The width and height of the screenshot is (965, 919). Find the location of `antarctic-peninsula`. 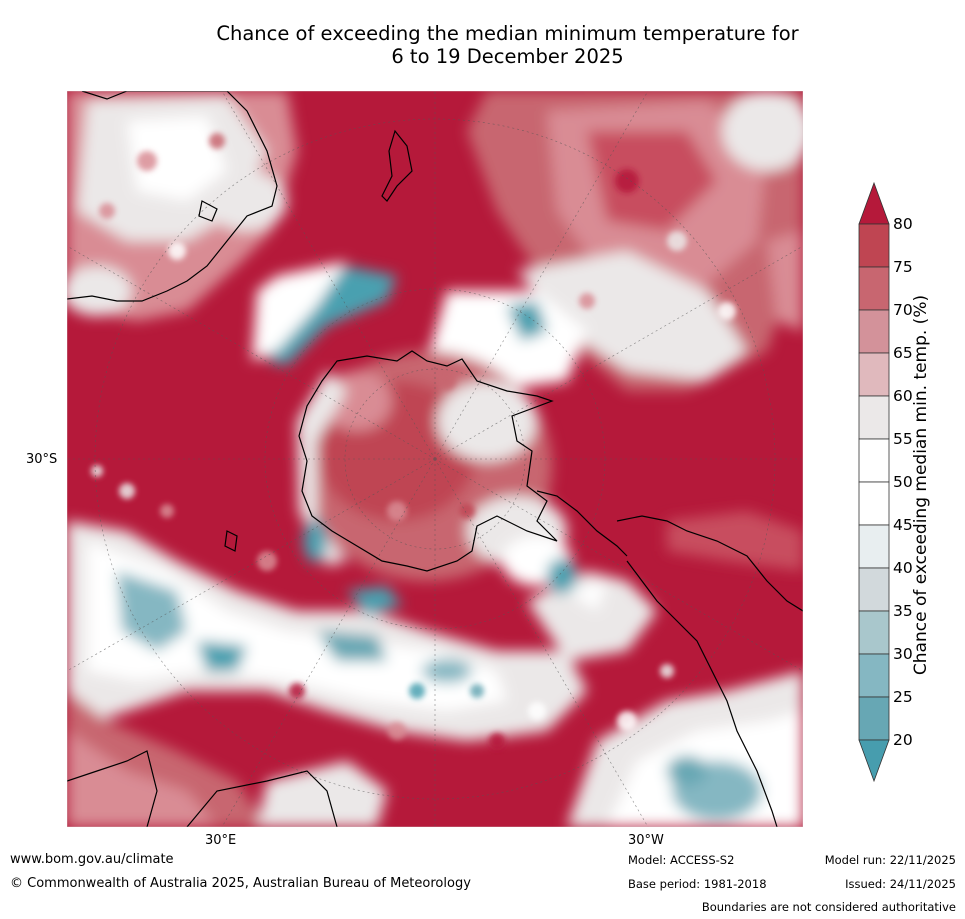

antarctic-peninsula is located at coordinates (582, 523).